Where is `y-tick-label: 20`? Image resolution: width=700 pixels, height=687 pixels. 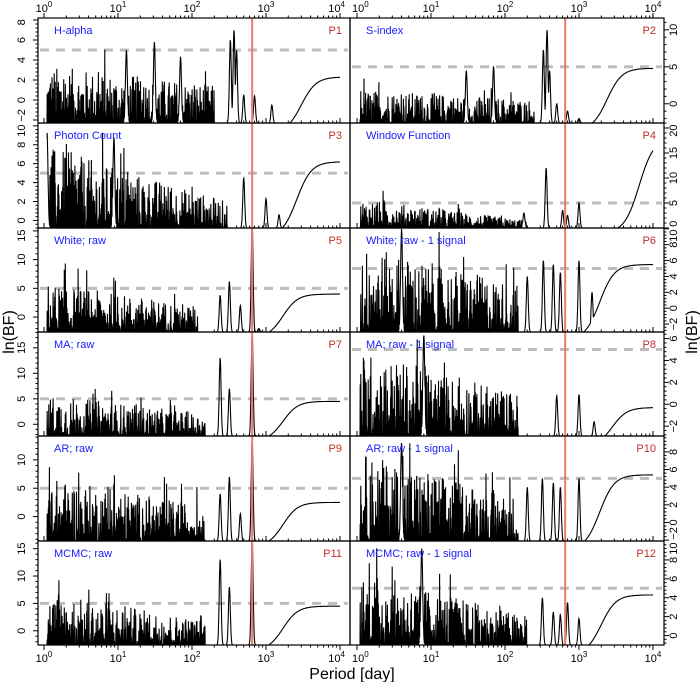
y-tick-label: 20 is located at coordinates (674, 130).